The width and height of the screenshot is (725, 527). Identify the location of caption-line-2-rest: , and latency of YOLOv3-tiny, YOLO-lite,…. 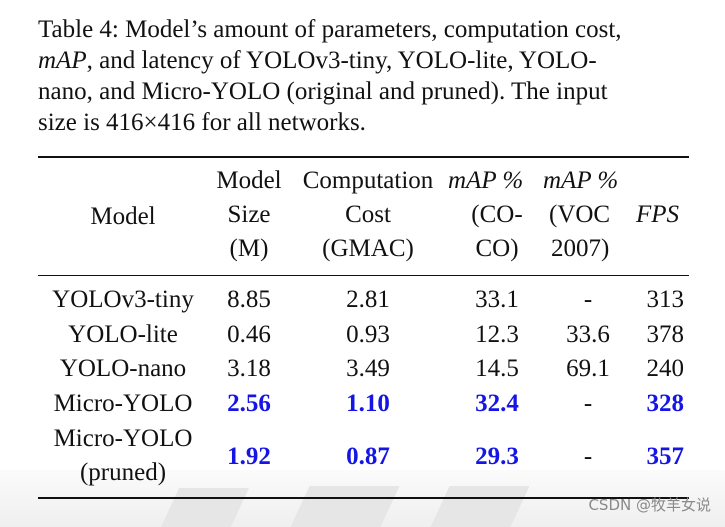
(341, 60).